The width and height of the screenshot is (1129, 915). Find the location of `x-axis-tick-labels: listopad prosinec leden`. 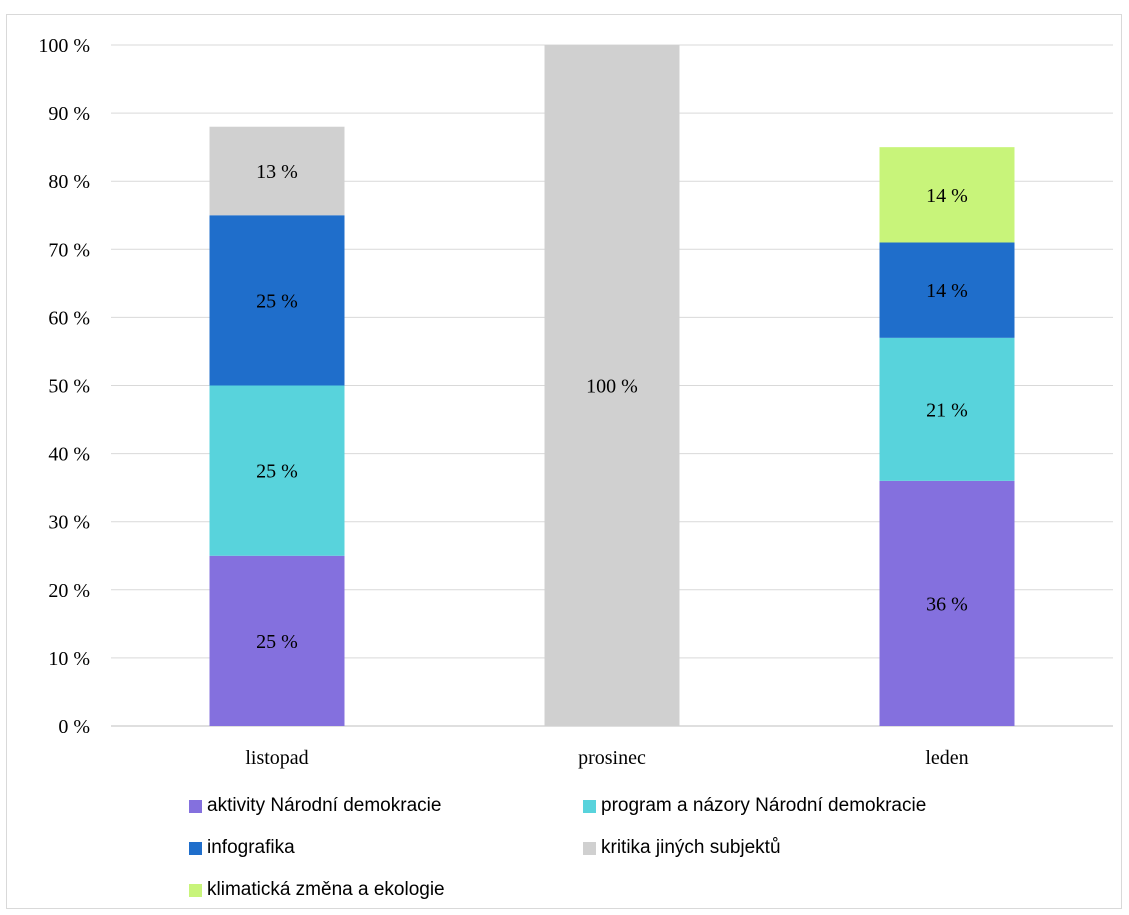

x-axis-tick-labels: listopad prosinec leden is located at coordinates (606, 758).